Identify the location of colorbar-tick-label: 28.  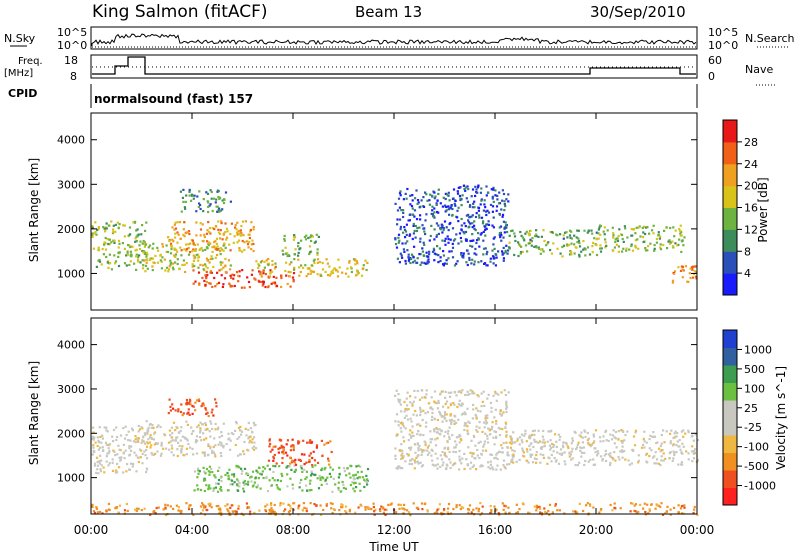
(751, 142).